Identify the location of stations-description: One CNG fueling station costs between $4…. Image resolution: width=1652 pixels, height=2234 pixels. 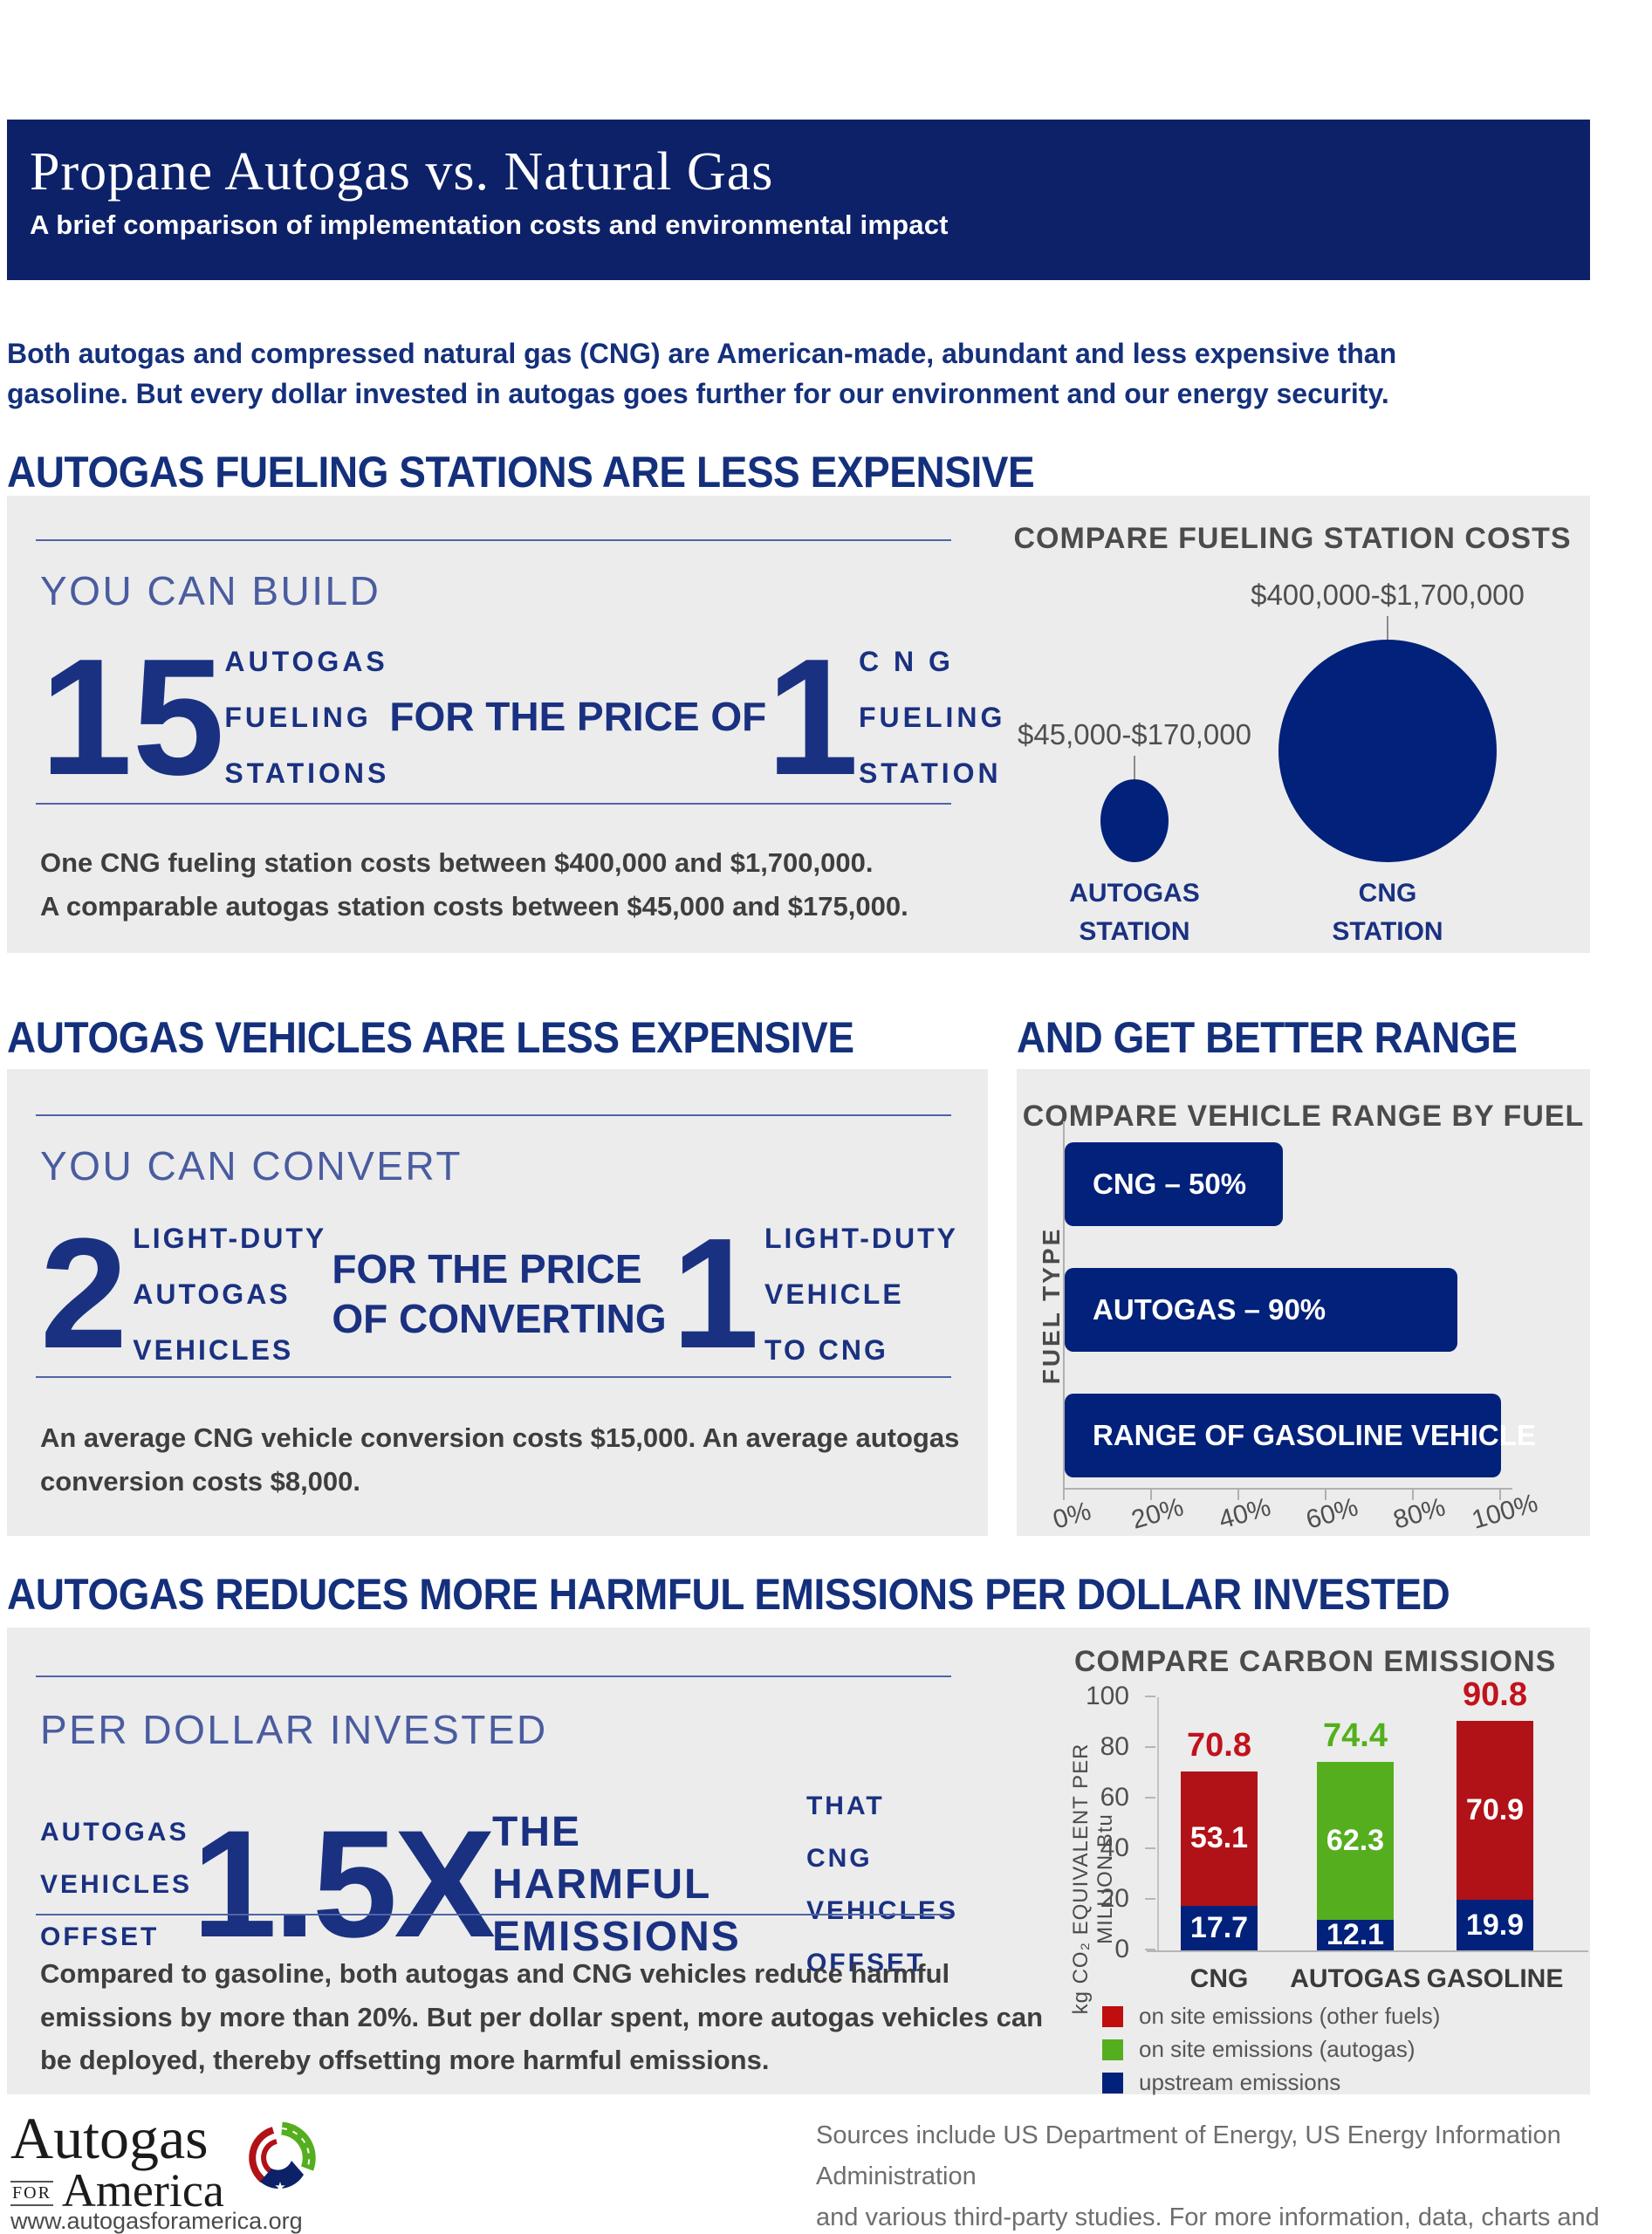
(474, 884).